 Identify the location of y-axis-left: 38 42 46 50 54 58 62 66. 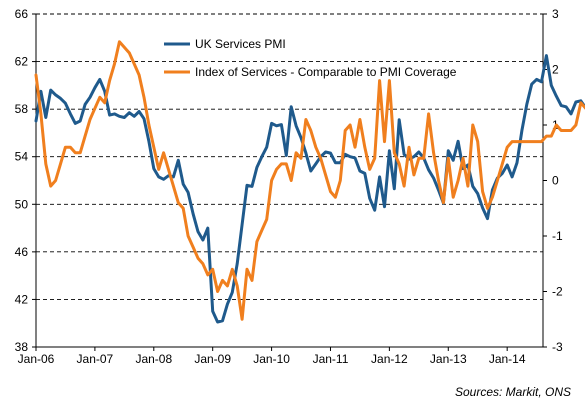
(26, 180).